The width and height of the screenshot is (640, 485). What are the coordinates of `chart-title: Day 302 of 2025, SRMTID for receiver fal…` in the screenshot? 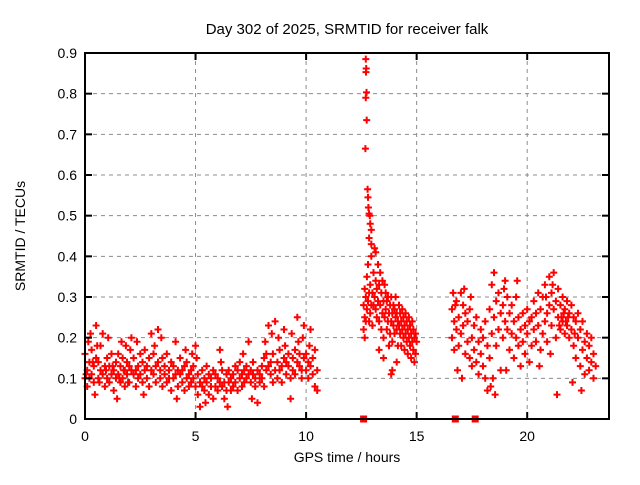 It's located at (347, 29).